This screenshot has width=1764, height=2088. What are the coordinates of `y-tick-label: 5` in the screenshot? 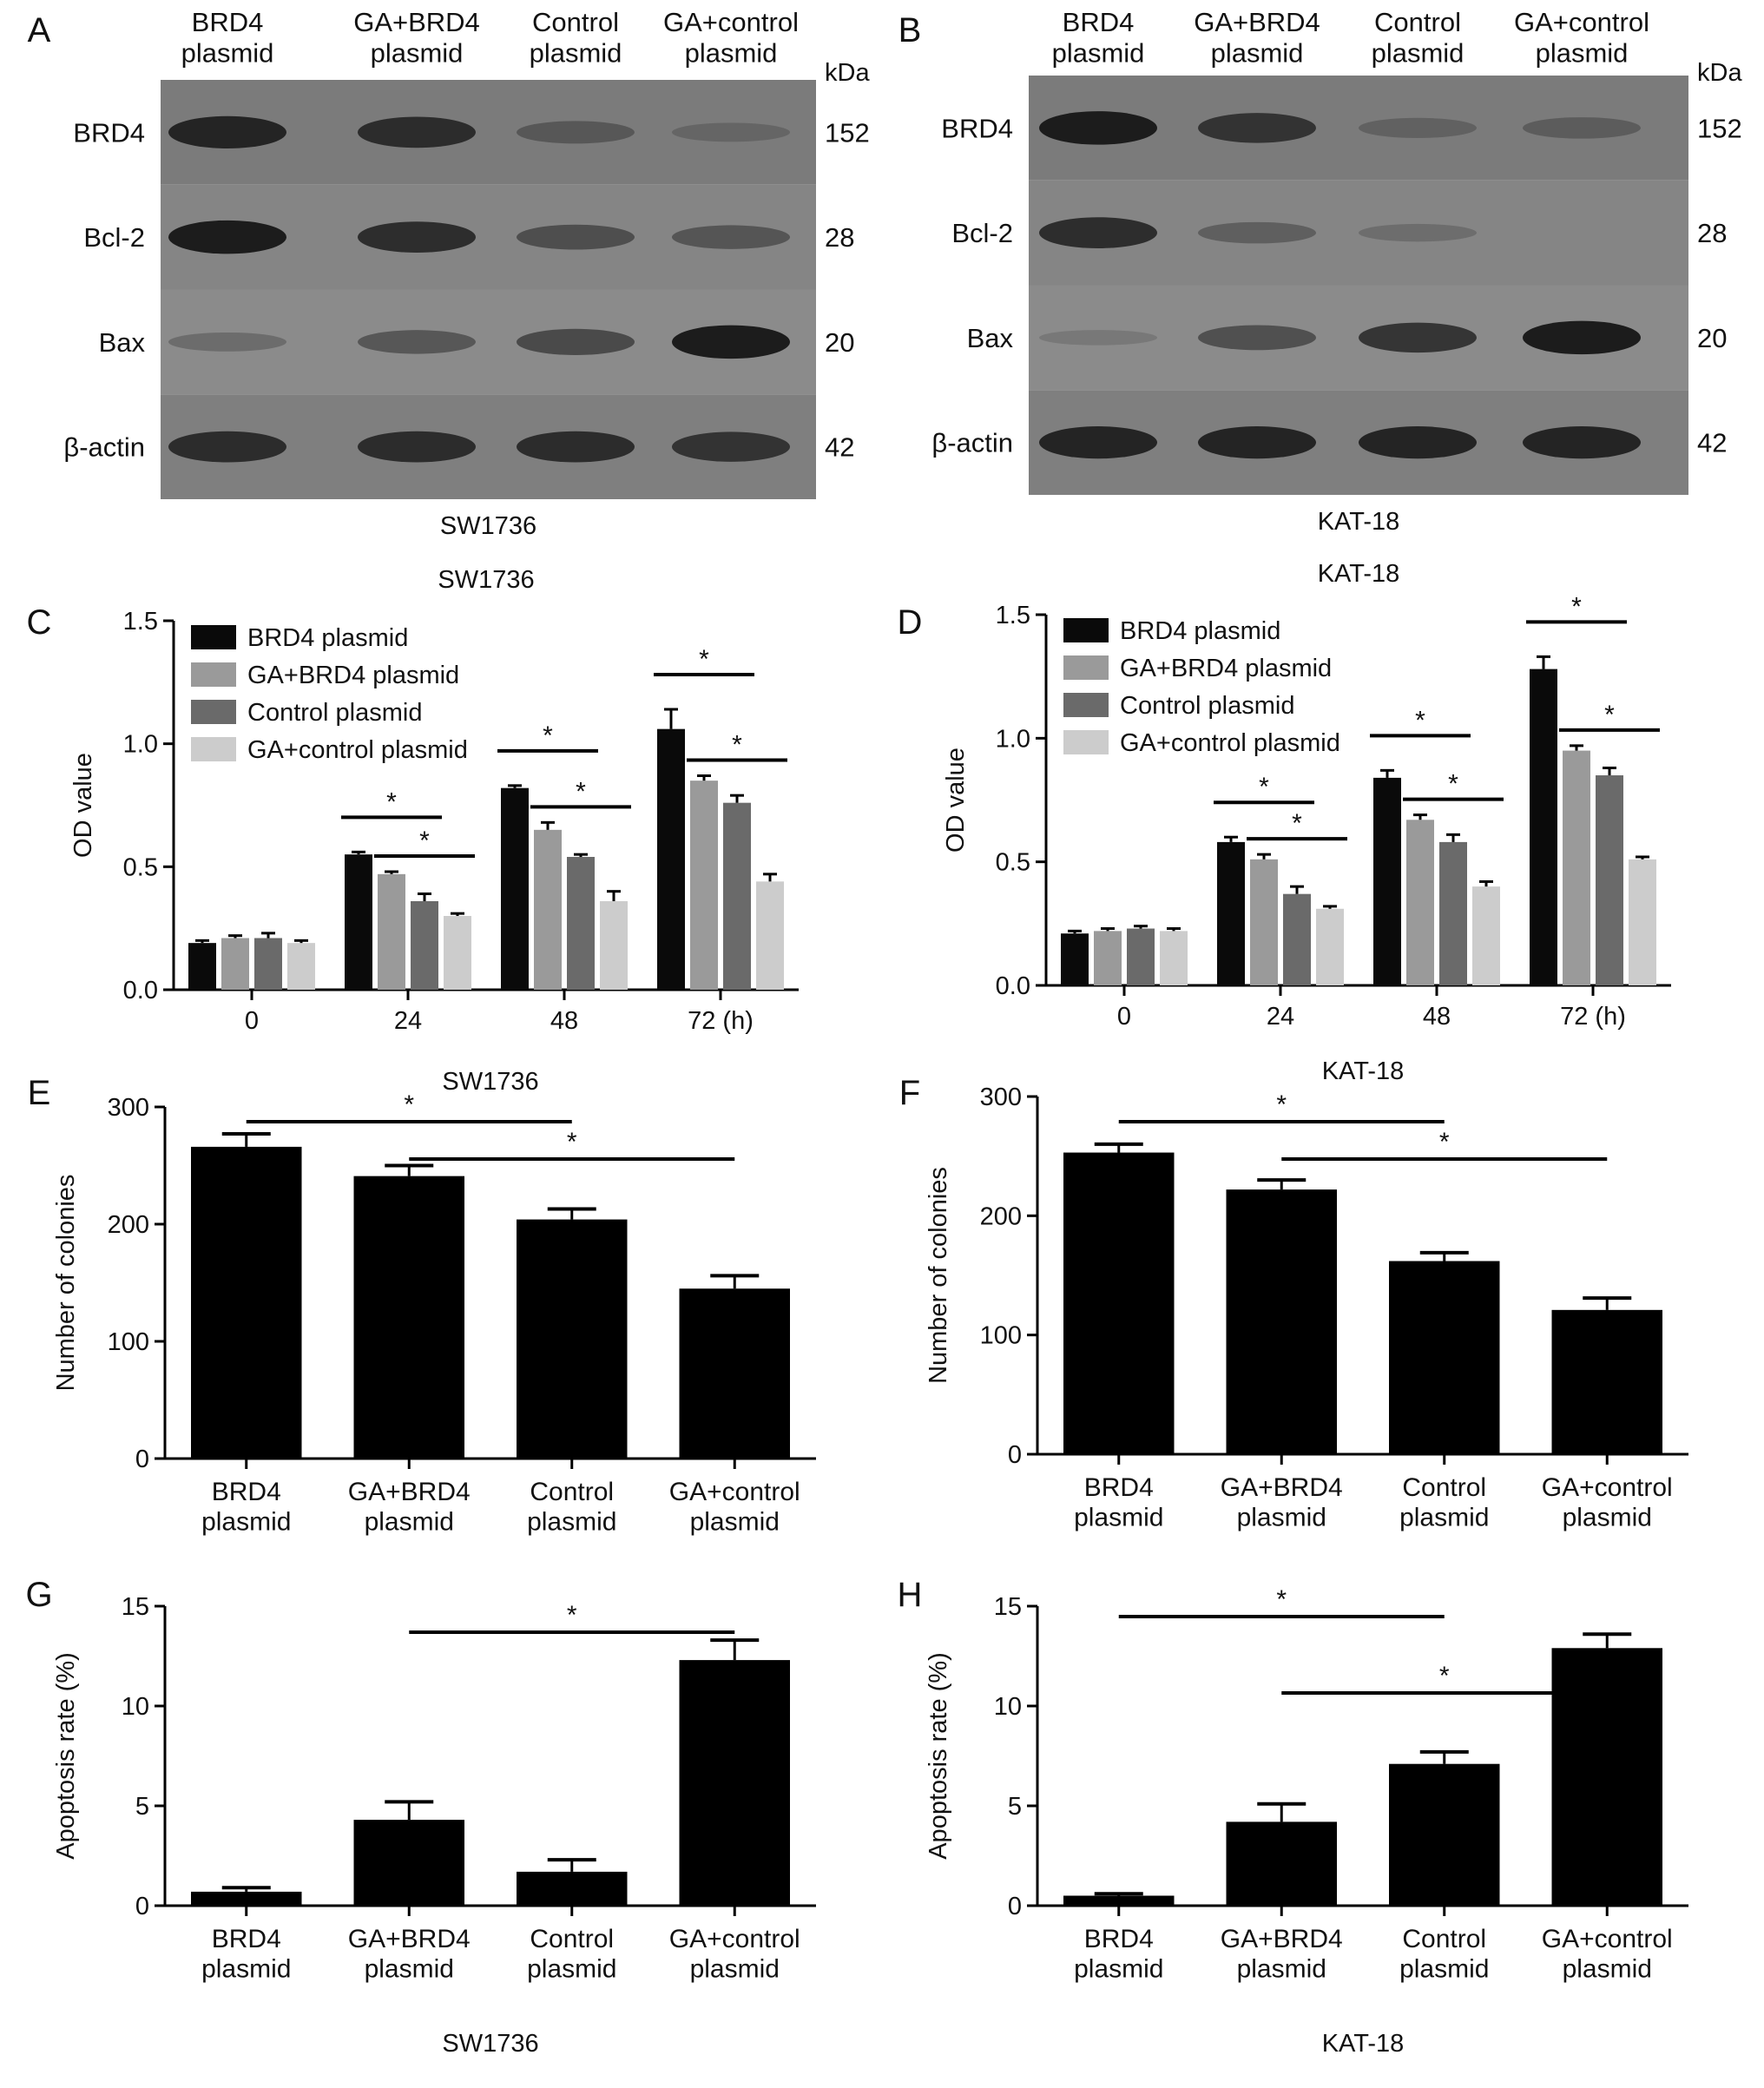 It's located at (1015, 1807).